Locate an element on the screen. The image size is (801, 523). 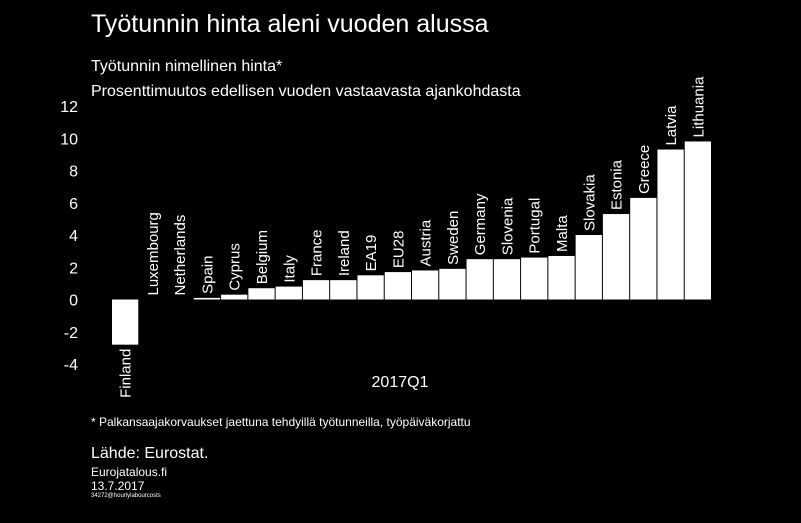
category-label: Luxembourg is located at coordinates (153, 253).